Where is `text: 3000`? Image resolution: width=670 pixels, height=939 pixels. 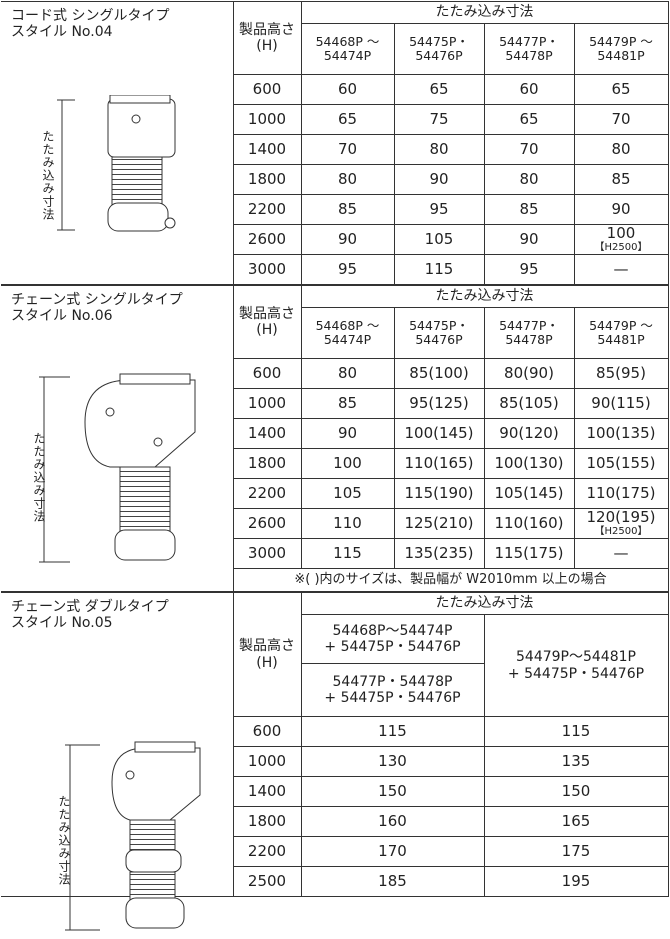 text: 3000 is located at coordinates (267, 268).